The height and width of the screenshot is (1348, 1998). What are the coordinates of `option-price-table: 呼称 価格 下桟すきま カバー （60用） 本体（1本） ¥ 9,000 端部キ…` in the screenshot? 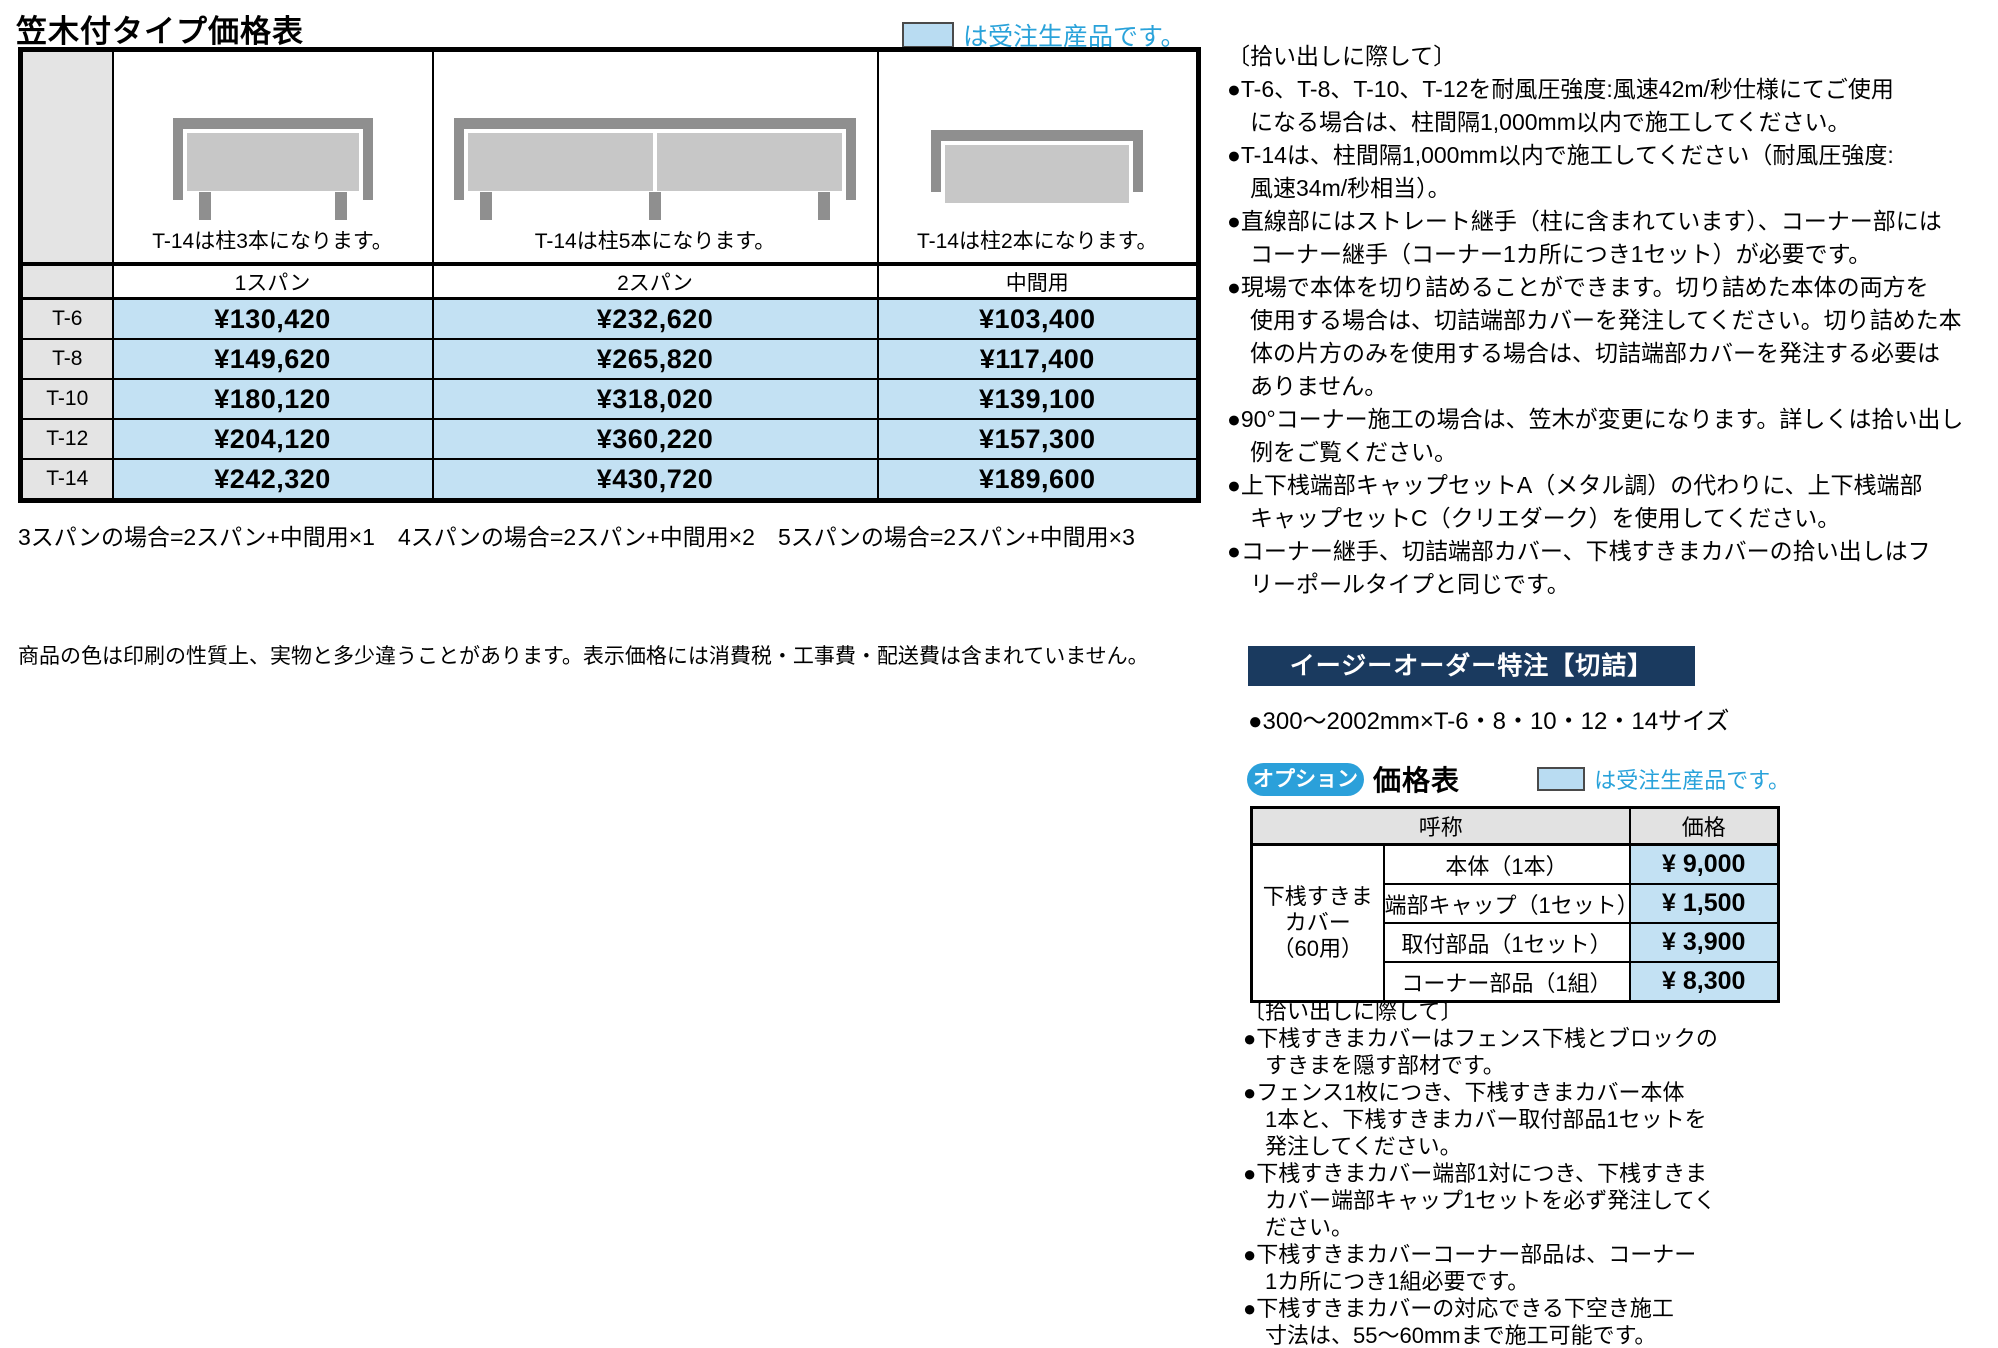 It's located at (1515, 904).